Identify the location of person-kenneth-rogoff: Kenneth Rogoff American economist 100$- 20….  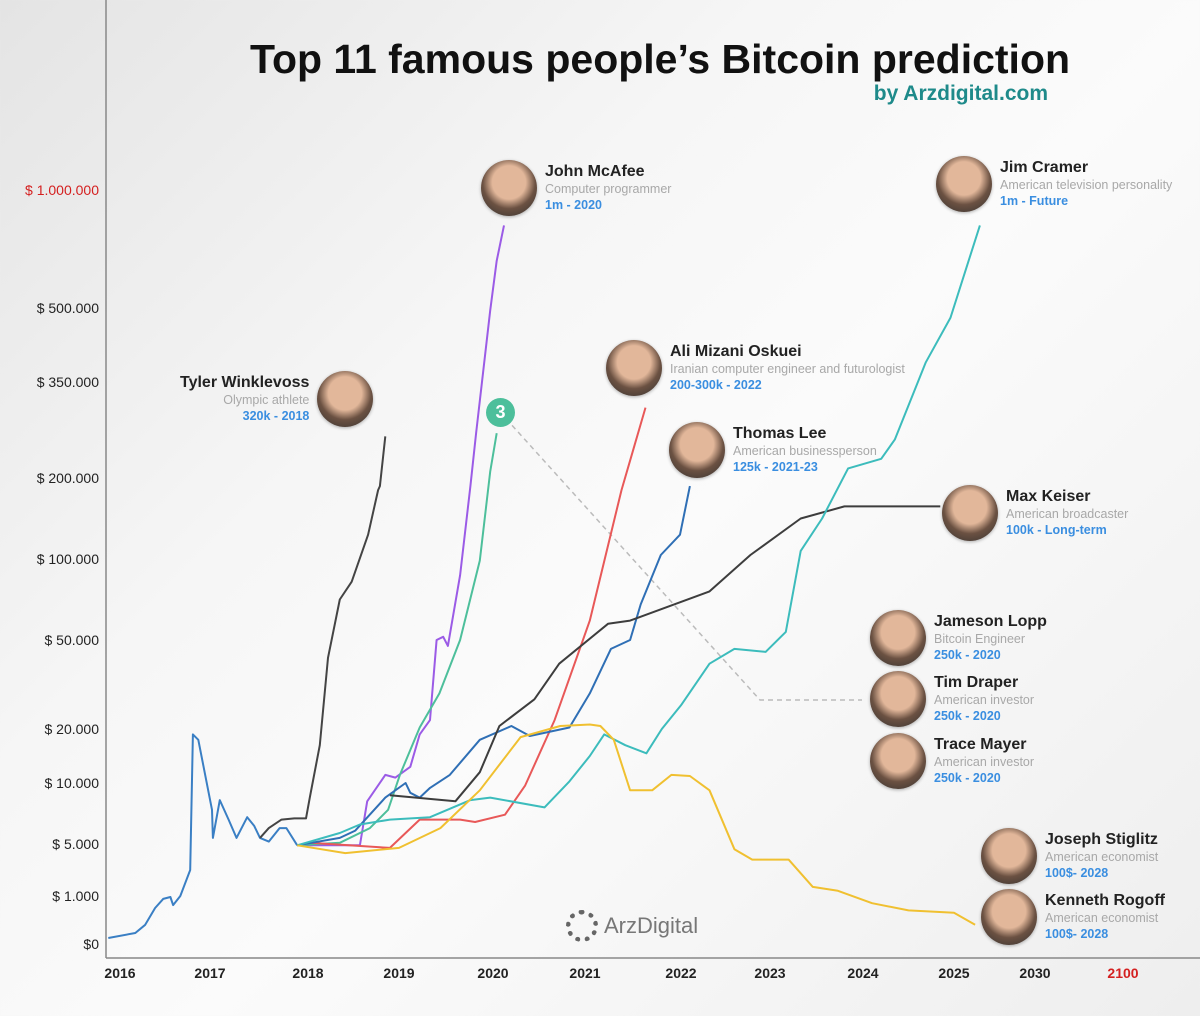
(1073, 917).